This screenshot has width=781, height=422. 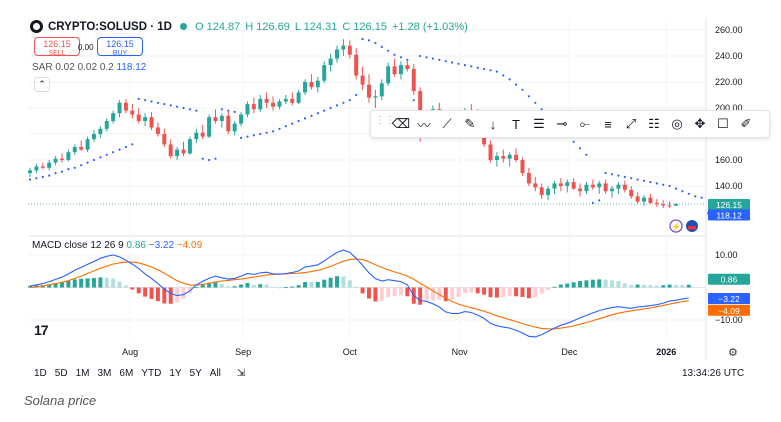 What do you see at coordinates (733, 353) in the screenshot?
I see `settings-gear-icon: ⚙` at bounding box center [733, 353].